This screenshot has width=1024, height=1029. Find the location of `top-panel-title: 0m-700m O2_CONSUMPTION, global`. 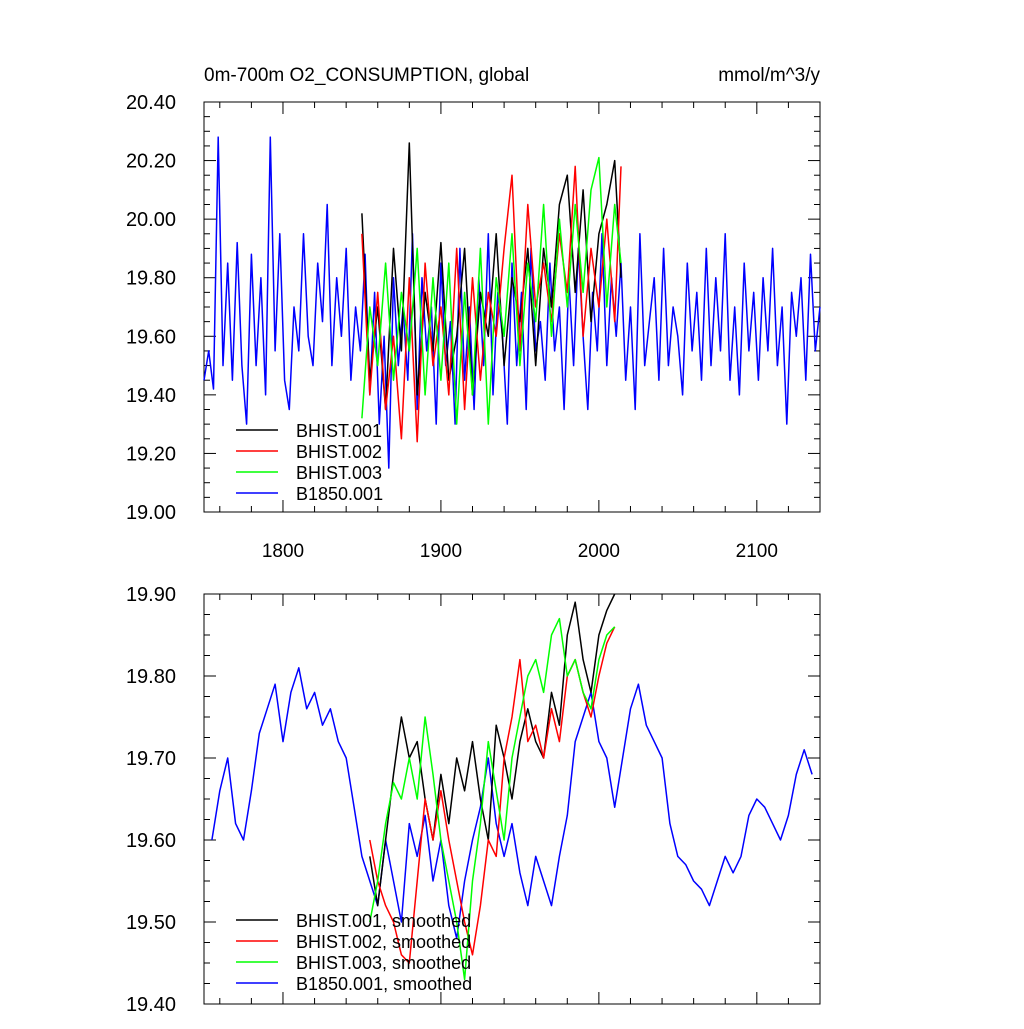

top-panel-title: 0m-700m O2_CONSUMPTION, global is located at coordinates (366, 75).